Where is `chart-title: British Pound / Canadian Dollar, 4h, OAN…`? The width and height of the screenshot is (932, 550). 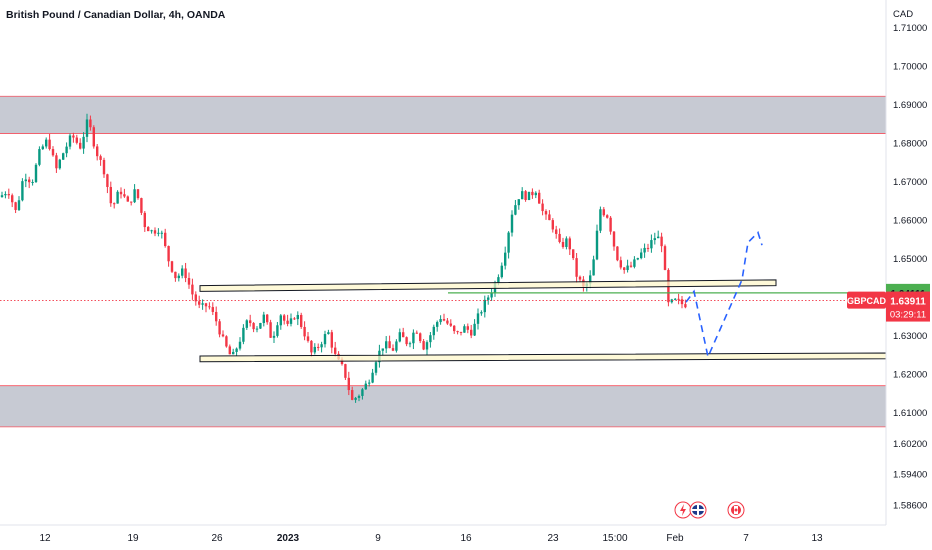
chart-title: British Pound / Canadian Dollar, 4h, OAN… is located at coordinates (116, 15).